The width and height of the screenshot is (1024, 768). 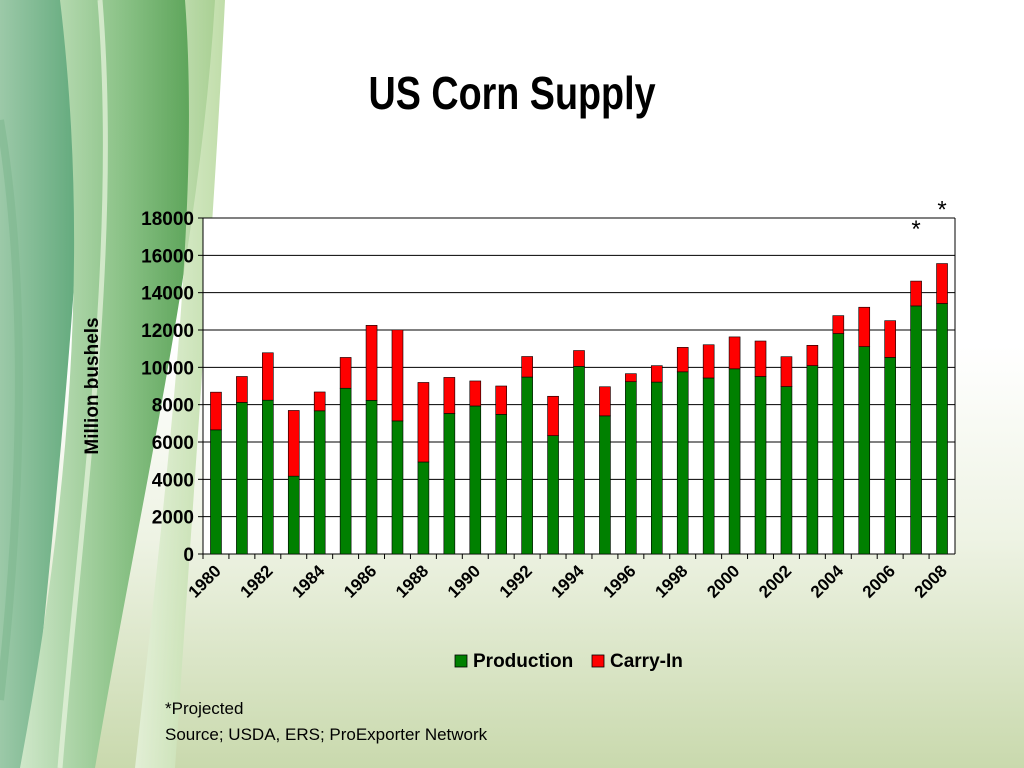 What do you see at coordinates (205, 581) in the screenshot?
I see `x-tick-label: 1980` at bounding box center [205, 581].